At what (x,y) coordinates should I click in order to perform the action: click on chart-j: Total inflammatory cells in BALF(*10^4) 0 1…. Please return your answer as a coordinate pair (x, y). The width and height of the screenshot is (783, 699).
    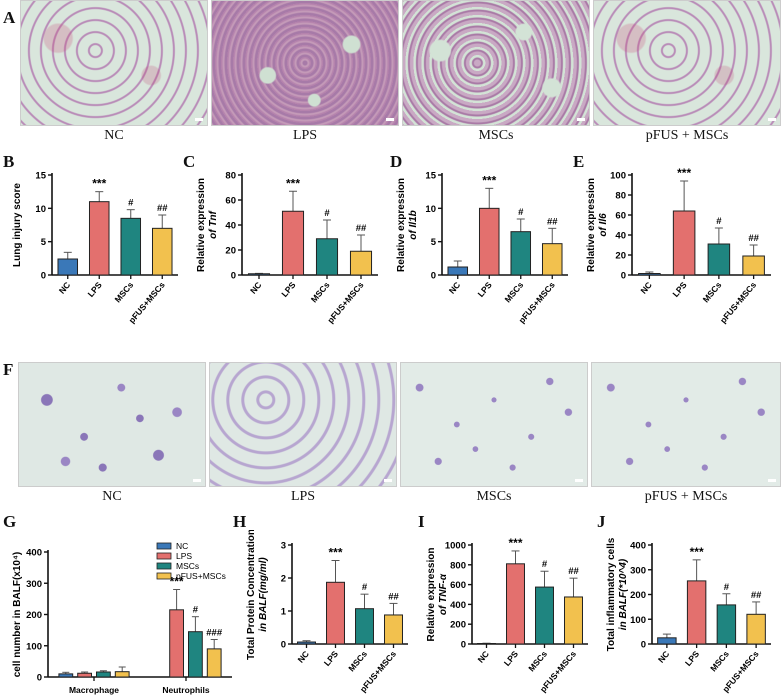
    Looking at the image, I should click on (688, 615).